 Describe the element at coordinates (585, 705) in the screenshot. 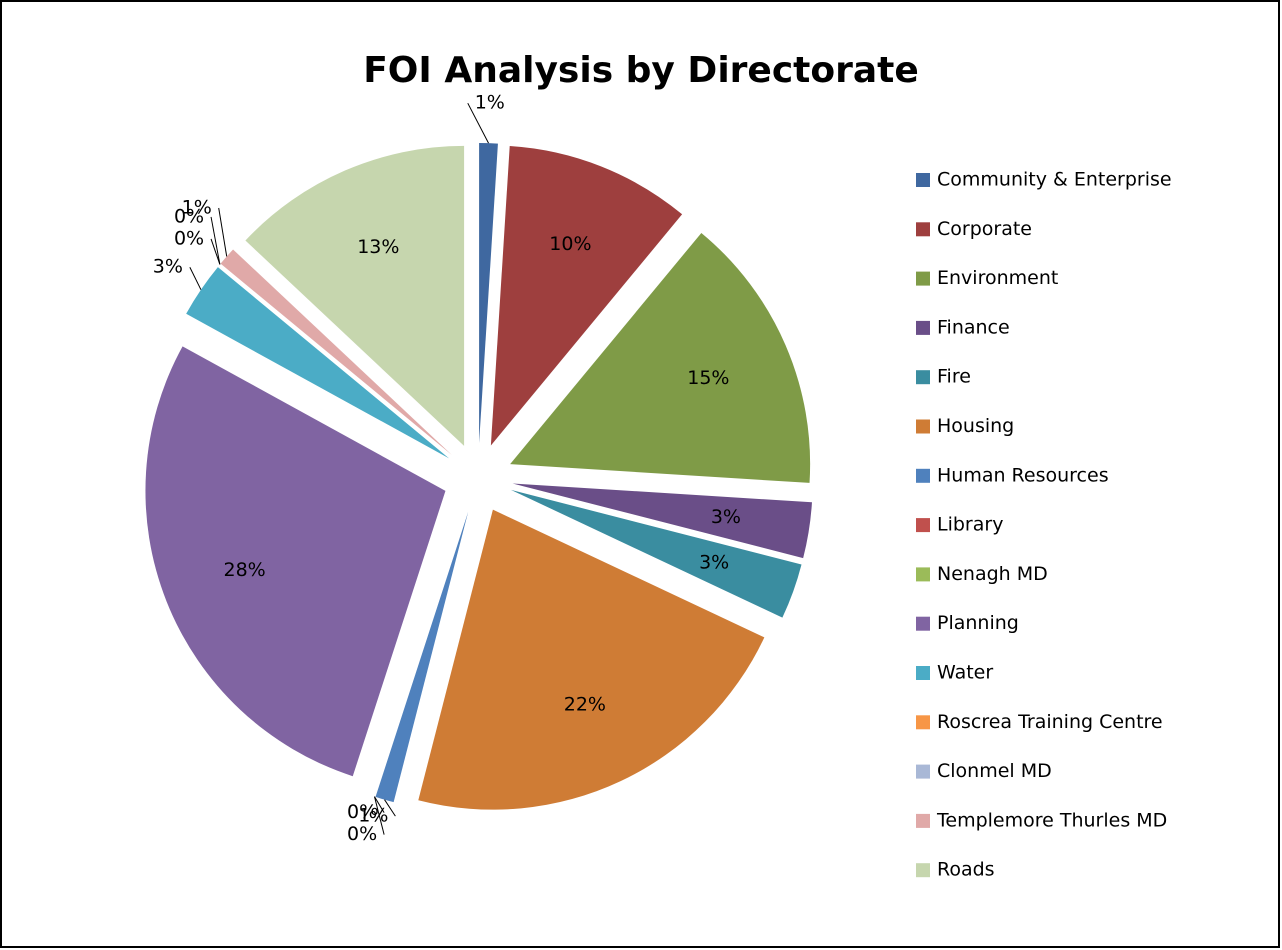

I see `data-label: 22%` at that location.